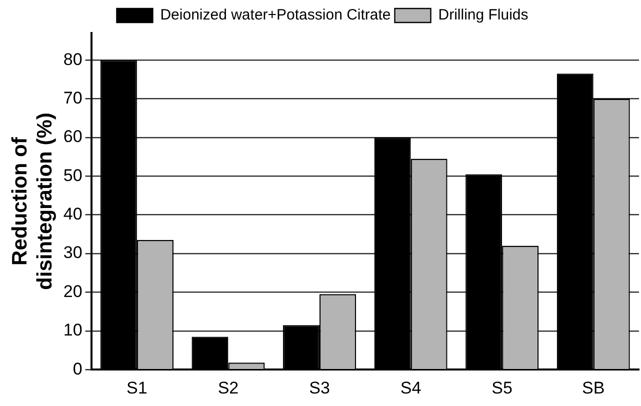  I want to click on y-tick-label: 60, so click(72, 136).